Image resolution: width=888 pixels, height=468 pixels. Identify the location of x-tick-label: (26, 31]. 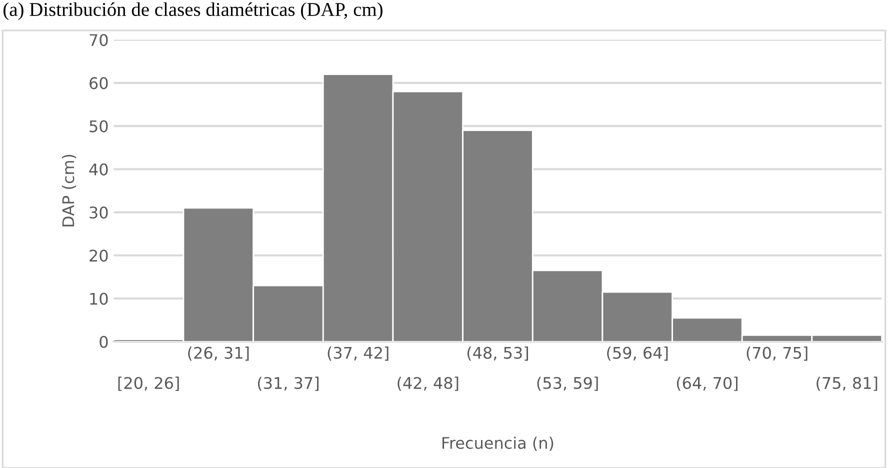
(218, 353).